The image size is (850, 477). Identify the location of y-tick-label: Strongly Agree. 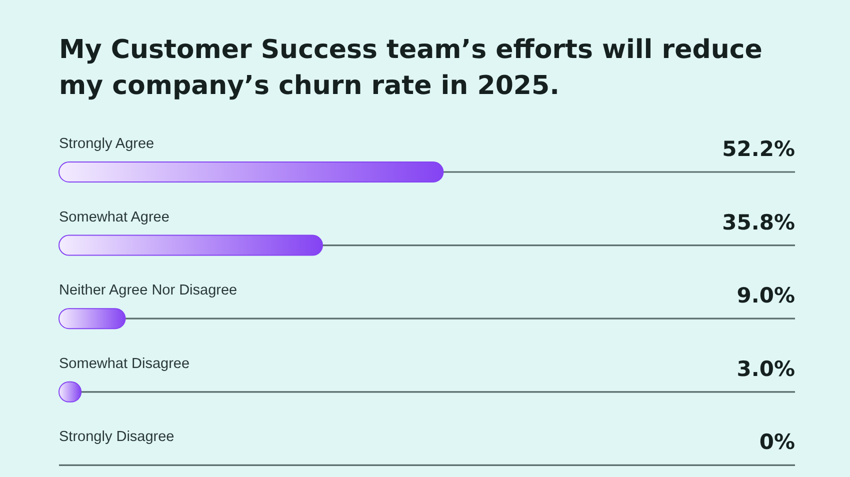
(106, 144).